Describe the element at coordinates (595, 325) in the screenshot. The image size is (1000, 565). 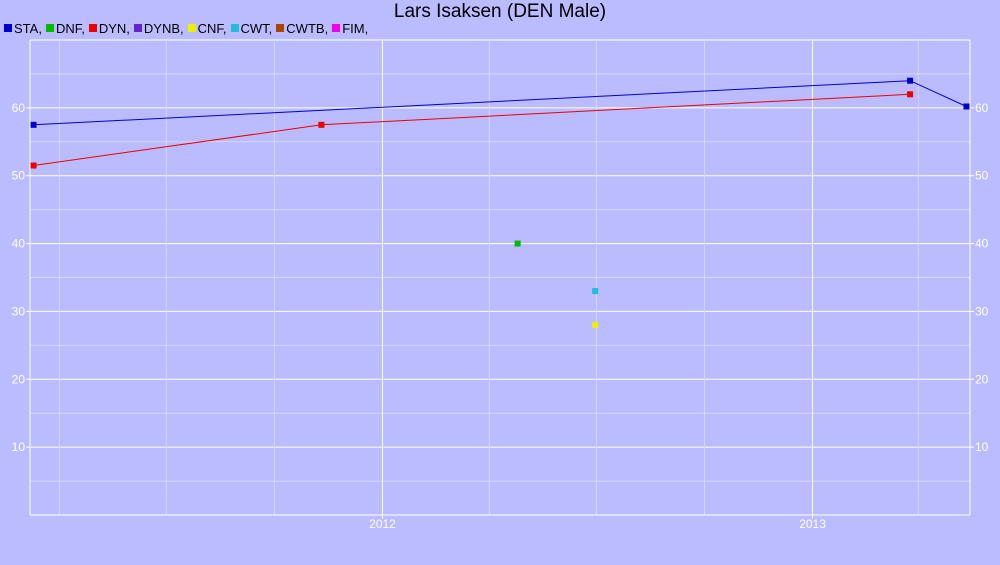
I see `data-point-cnf` at that location.